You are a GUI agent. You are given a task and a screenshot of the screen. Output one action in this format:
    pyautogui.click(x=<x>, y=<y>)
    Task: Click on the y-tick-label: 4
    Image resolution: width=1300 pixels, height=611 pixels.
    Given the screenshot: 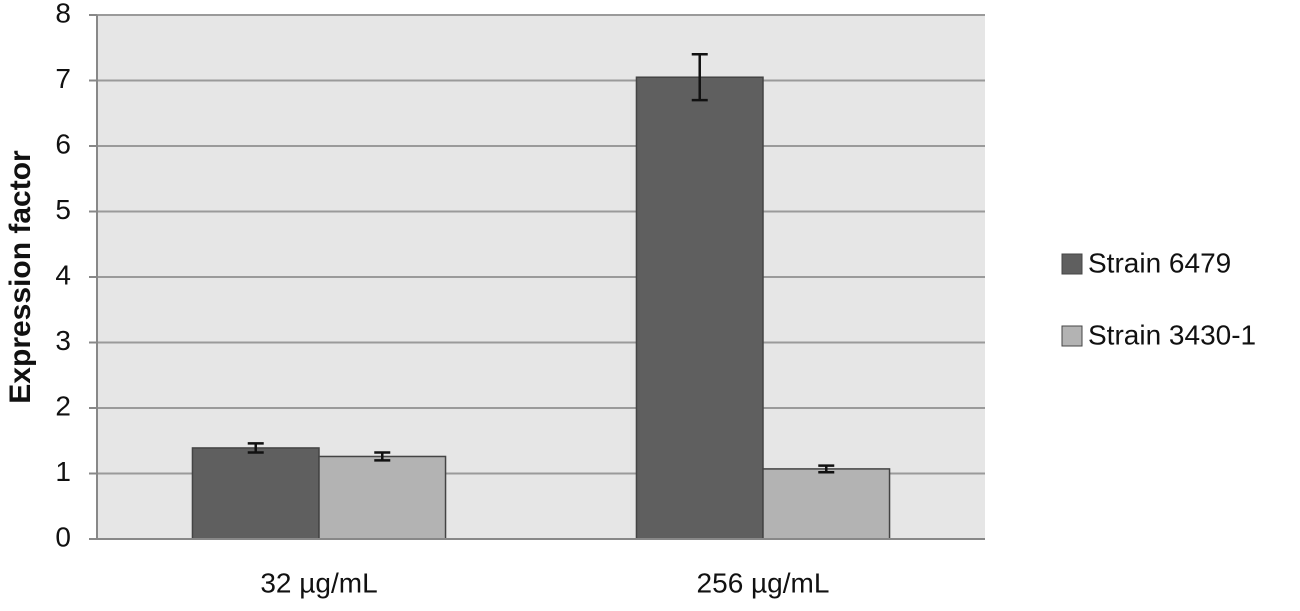 What is the action you would take?
    pyautogui.click(x=63, y=274)
    